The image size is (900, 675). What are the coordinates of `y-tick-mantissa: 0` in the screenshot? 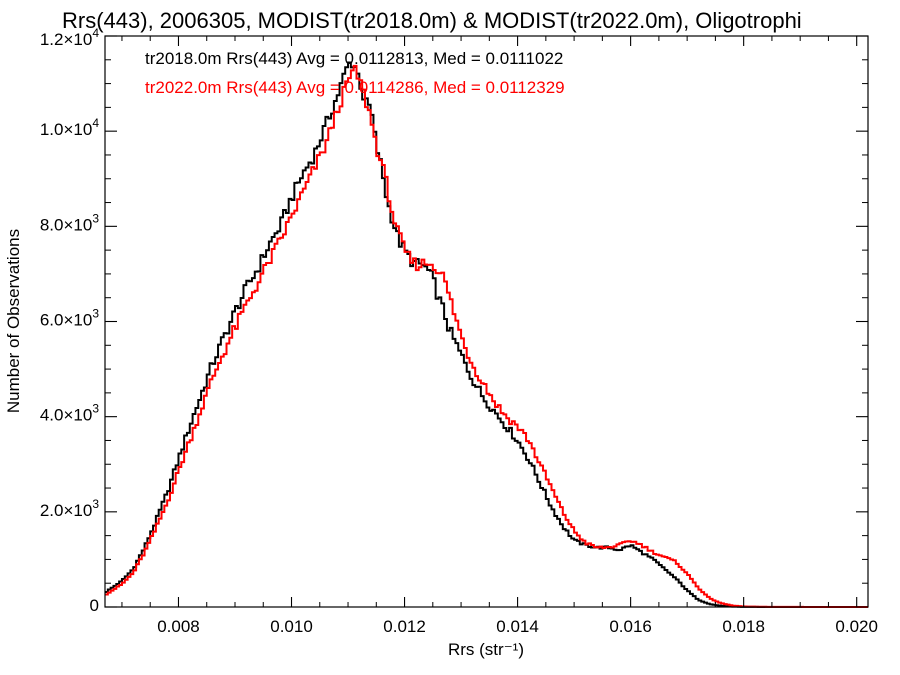 It's located at (94, 605).